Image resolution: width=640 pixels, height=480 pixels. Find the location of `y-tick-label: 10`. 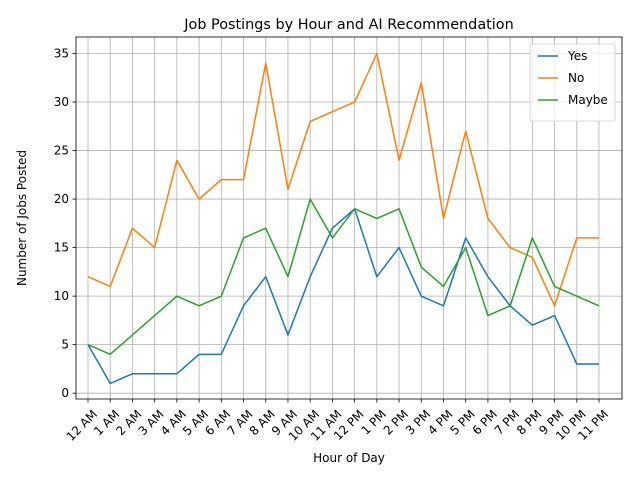

y-tick-label: 10 is located at coordinates (61, 296).